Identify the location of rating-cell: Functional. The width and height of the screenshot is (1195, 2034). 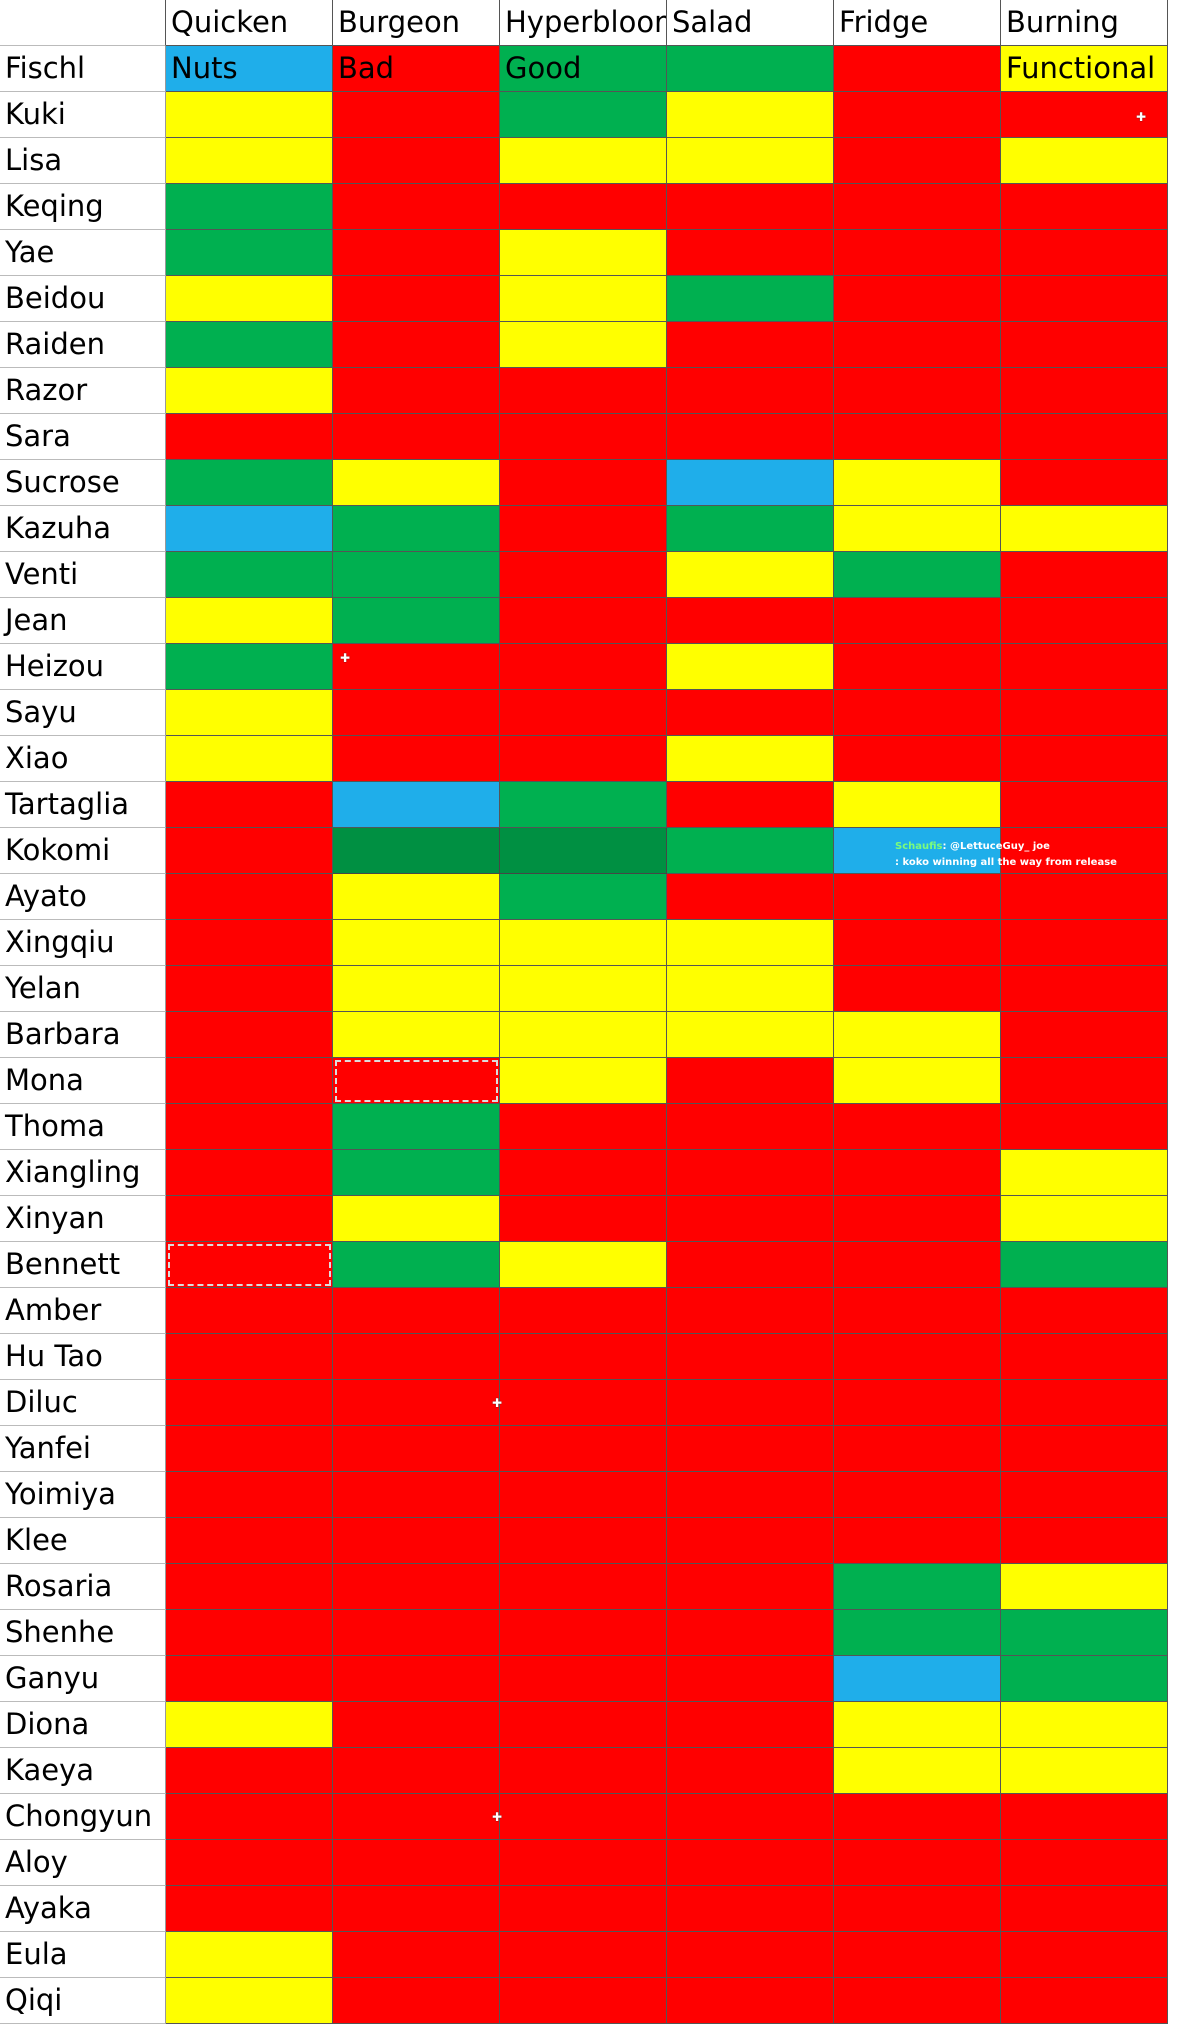
(1084, 69).